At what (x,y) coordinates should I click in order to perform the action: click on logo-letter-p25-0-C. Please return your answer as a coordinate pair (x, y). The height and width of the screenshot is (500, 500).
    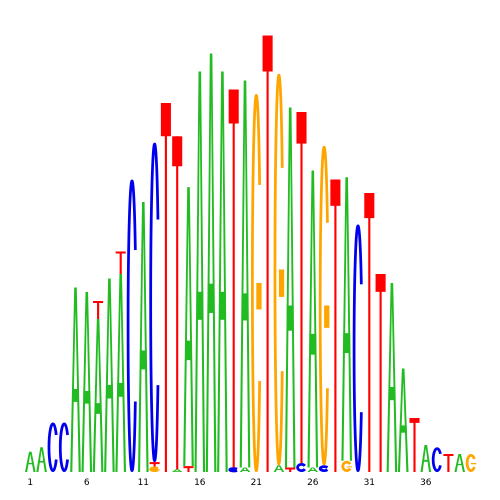
    Looking at the image, I should click on (301, 467).